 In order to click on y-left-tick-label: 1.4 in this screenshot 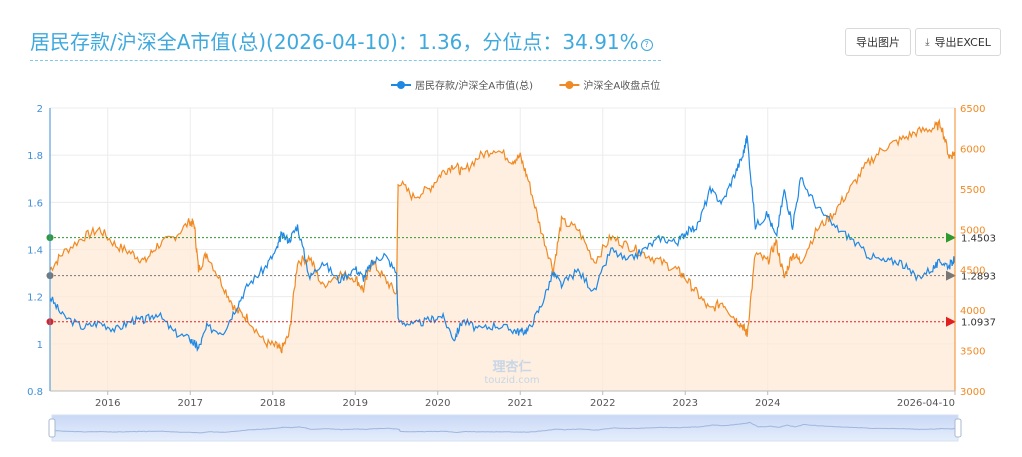, I will do `click(35, 251)`.